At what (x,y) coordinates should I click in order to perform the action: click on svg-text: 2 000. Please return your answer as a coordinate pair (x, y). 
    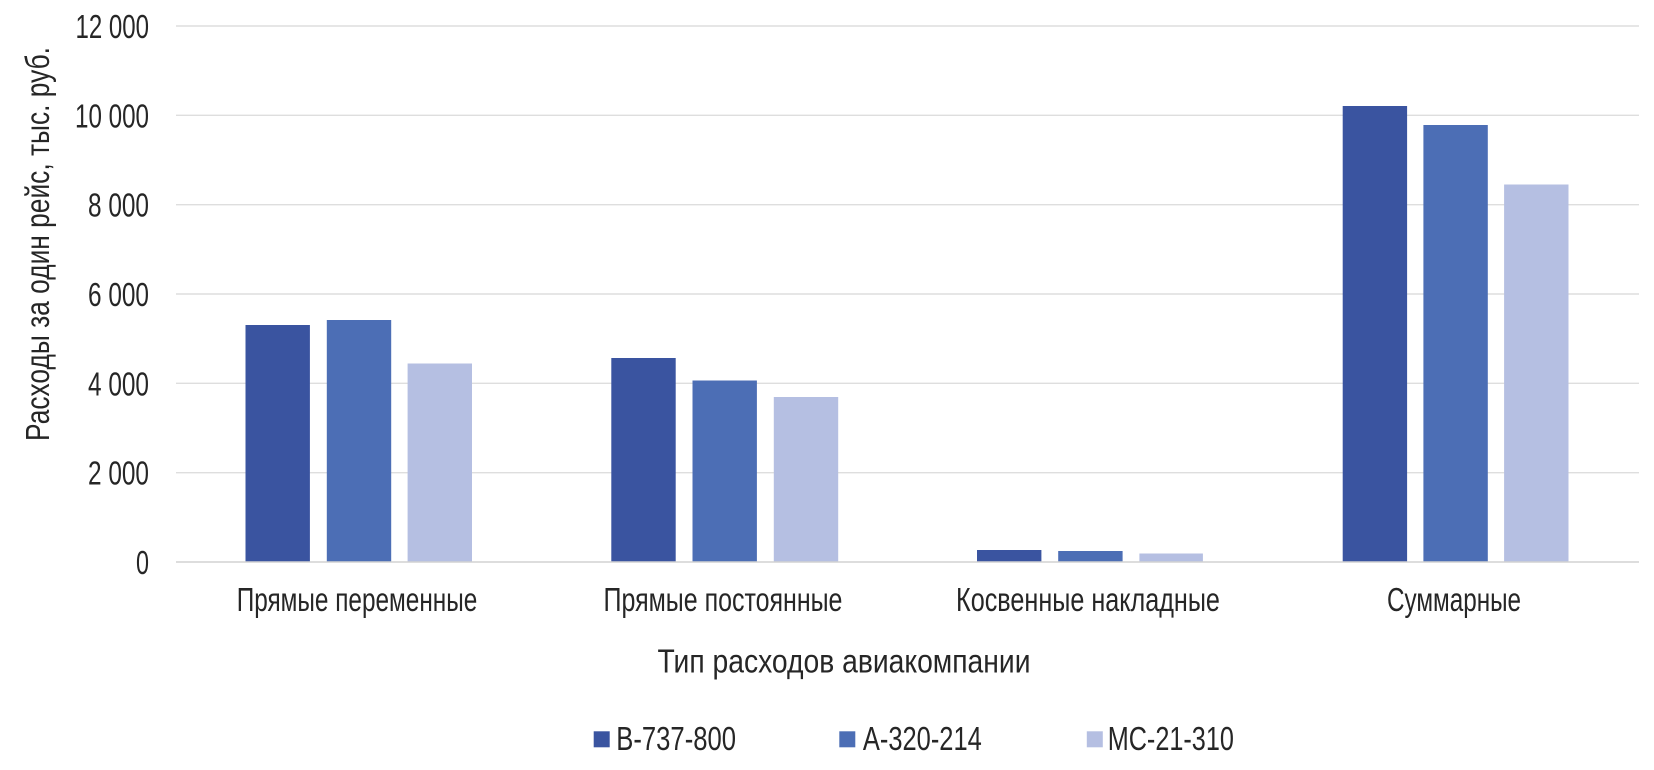
    Looking at the image, I should click on (118, 474).